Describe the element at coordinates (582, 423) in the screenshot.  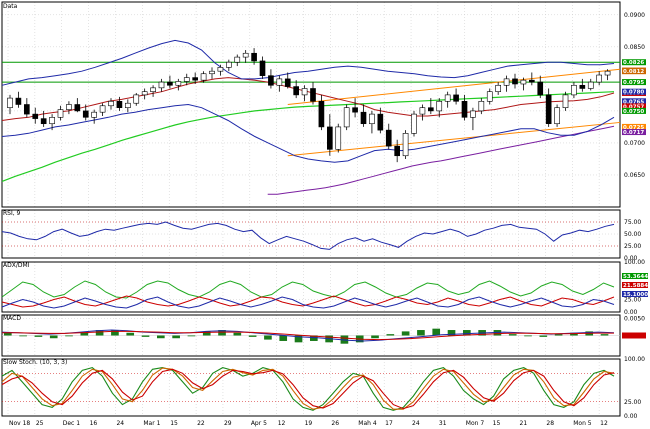
I see `x-tick-label: Mon 5` at that location.